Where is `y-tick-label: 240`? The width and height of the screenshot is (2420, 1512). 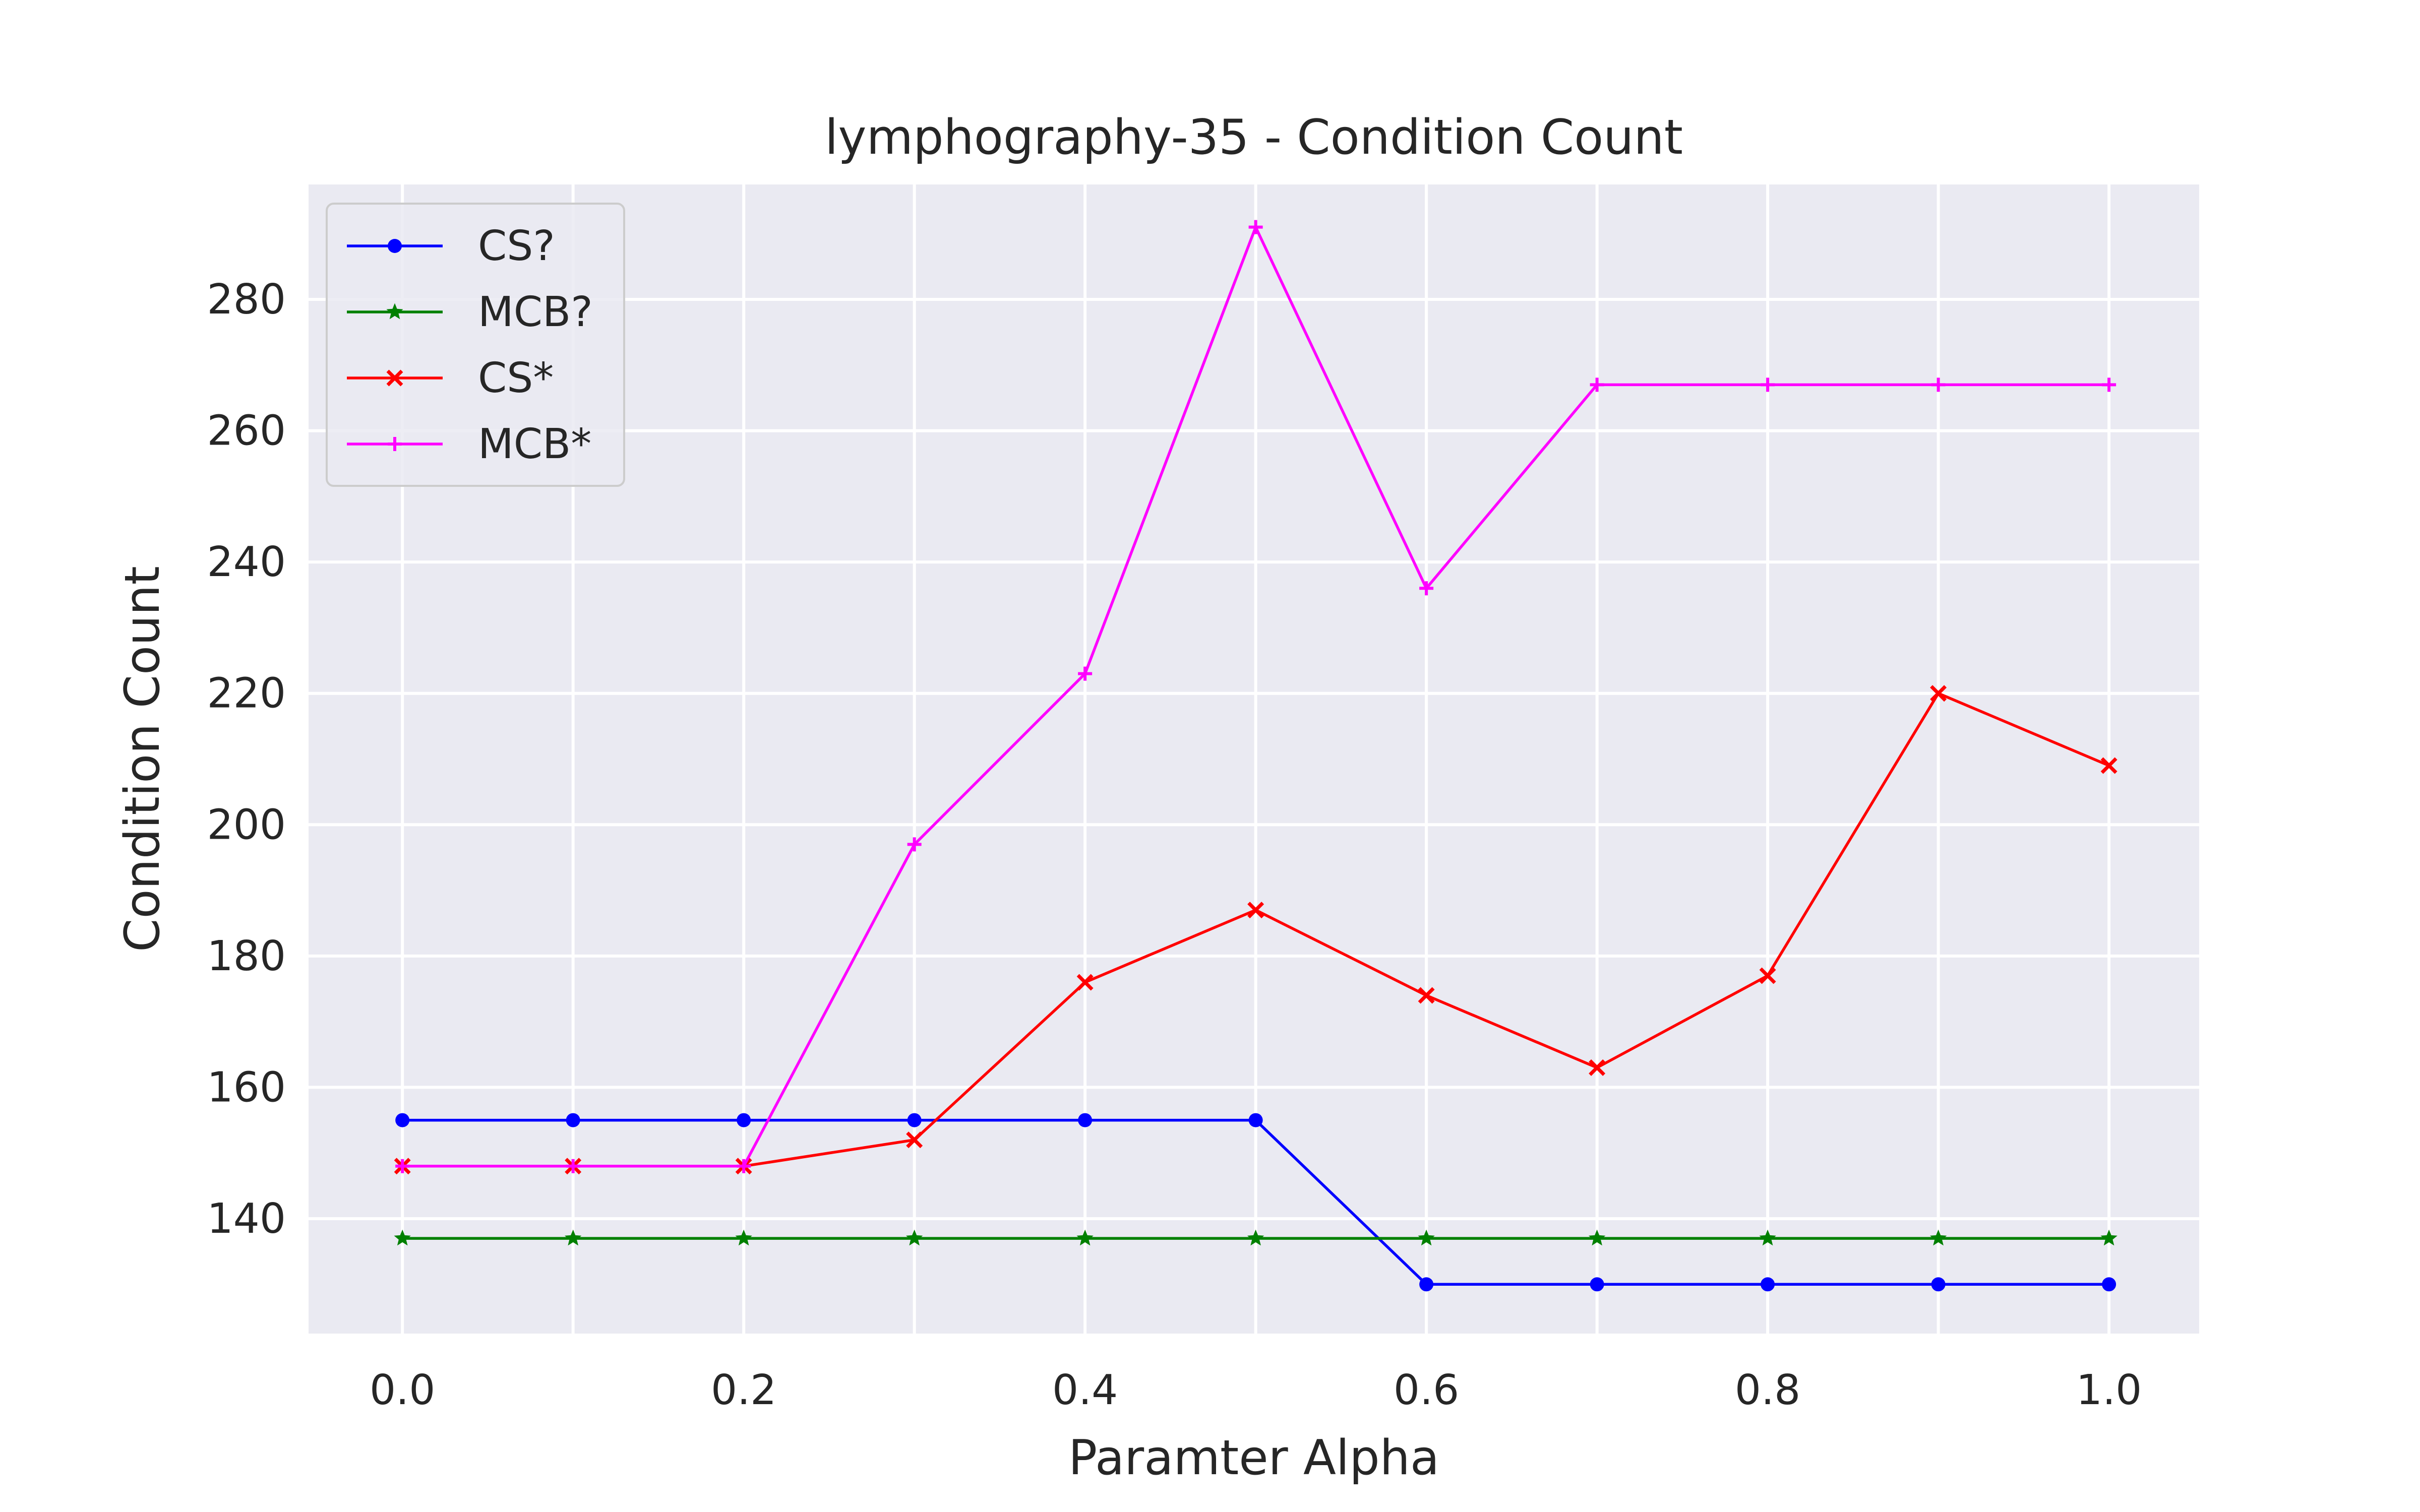
y-tick-label: 240 is located at coordinates (246, 562).